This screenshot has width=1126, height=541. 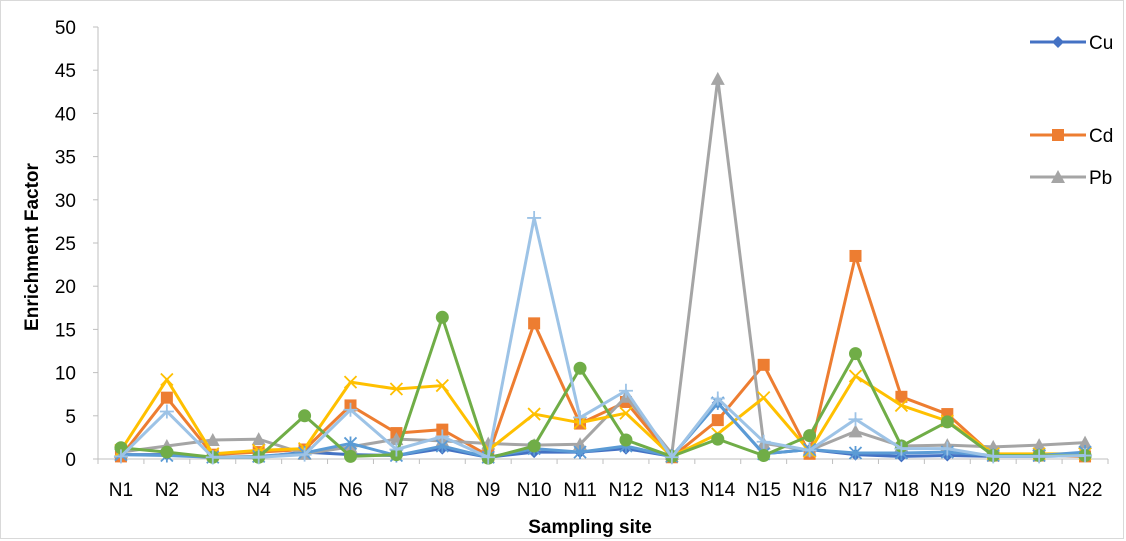 What do you see at coordinates (763, 490) in the screenshot?
I see `x-tick-label: N15` at bounding box center [763, 490].